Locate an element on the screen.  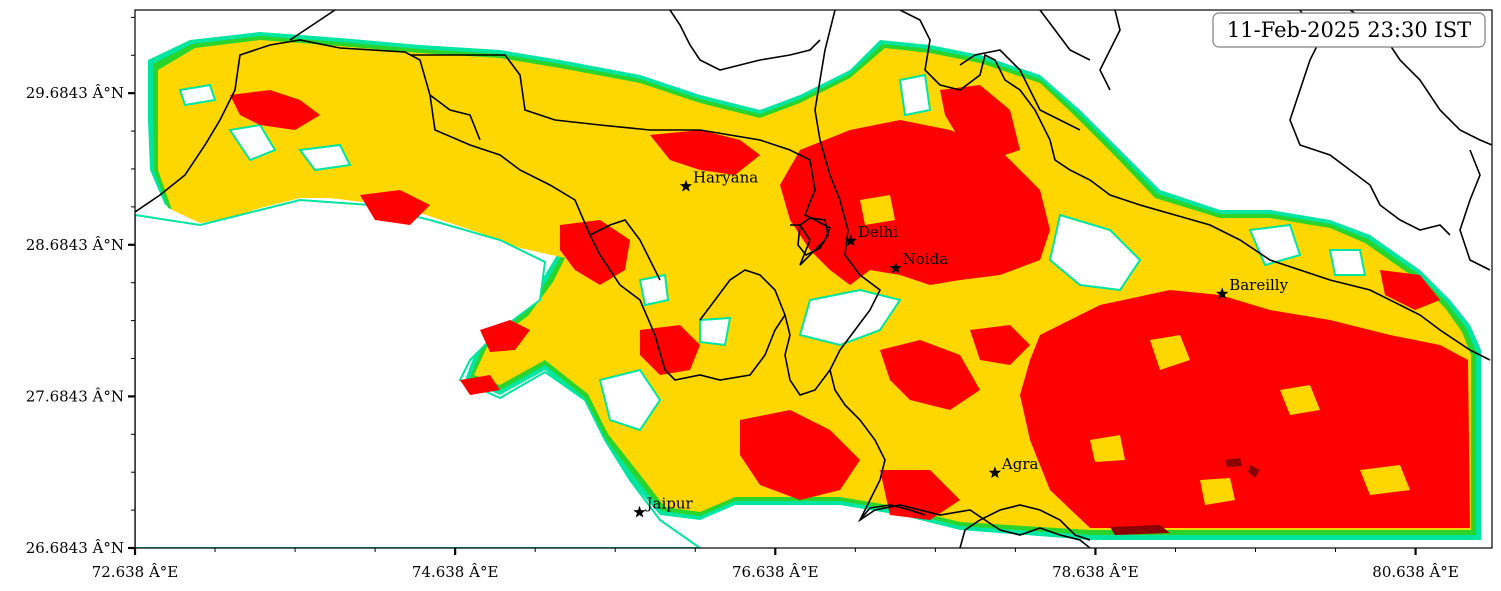
x-tick-label: 80.638 Â°E is located at coordinates (1415, 572).